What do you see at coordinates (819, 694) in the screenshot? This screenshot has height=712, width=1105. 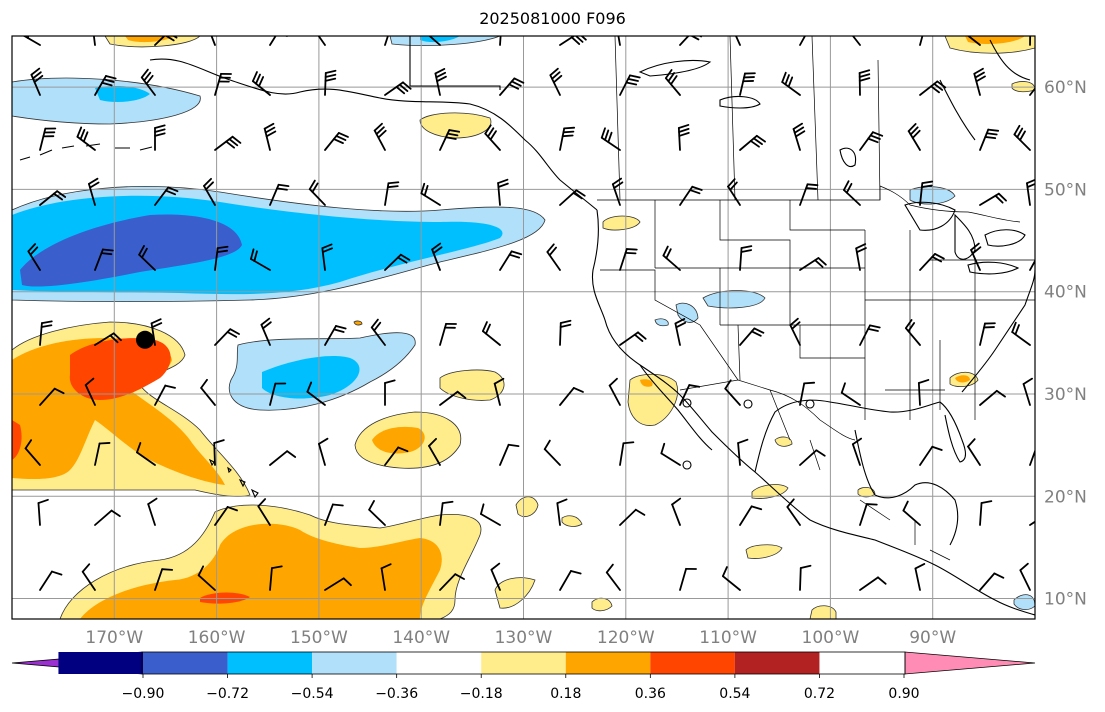 I see `colorbar-tick-label: 0.72` at bounding box center [819, 694].